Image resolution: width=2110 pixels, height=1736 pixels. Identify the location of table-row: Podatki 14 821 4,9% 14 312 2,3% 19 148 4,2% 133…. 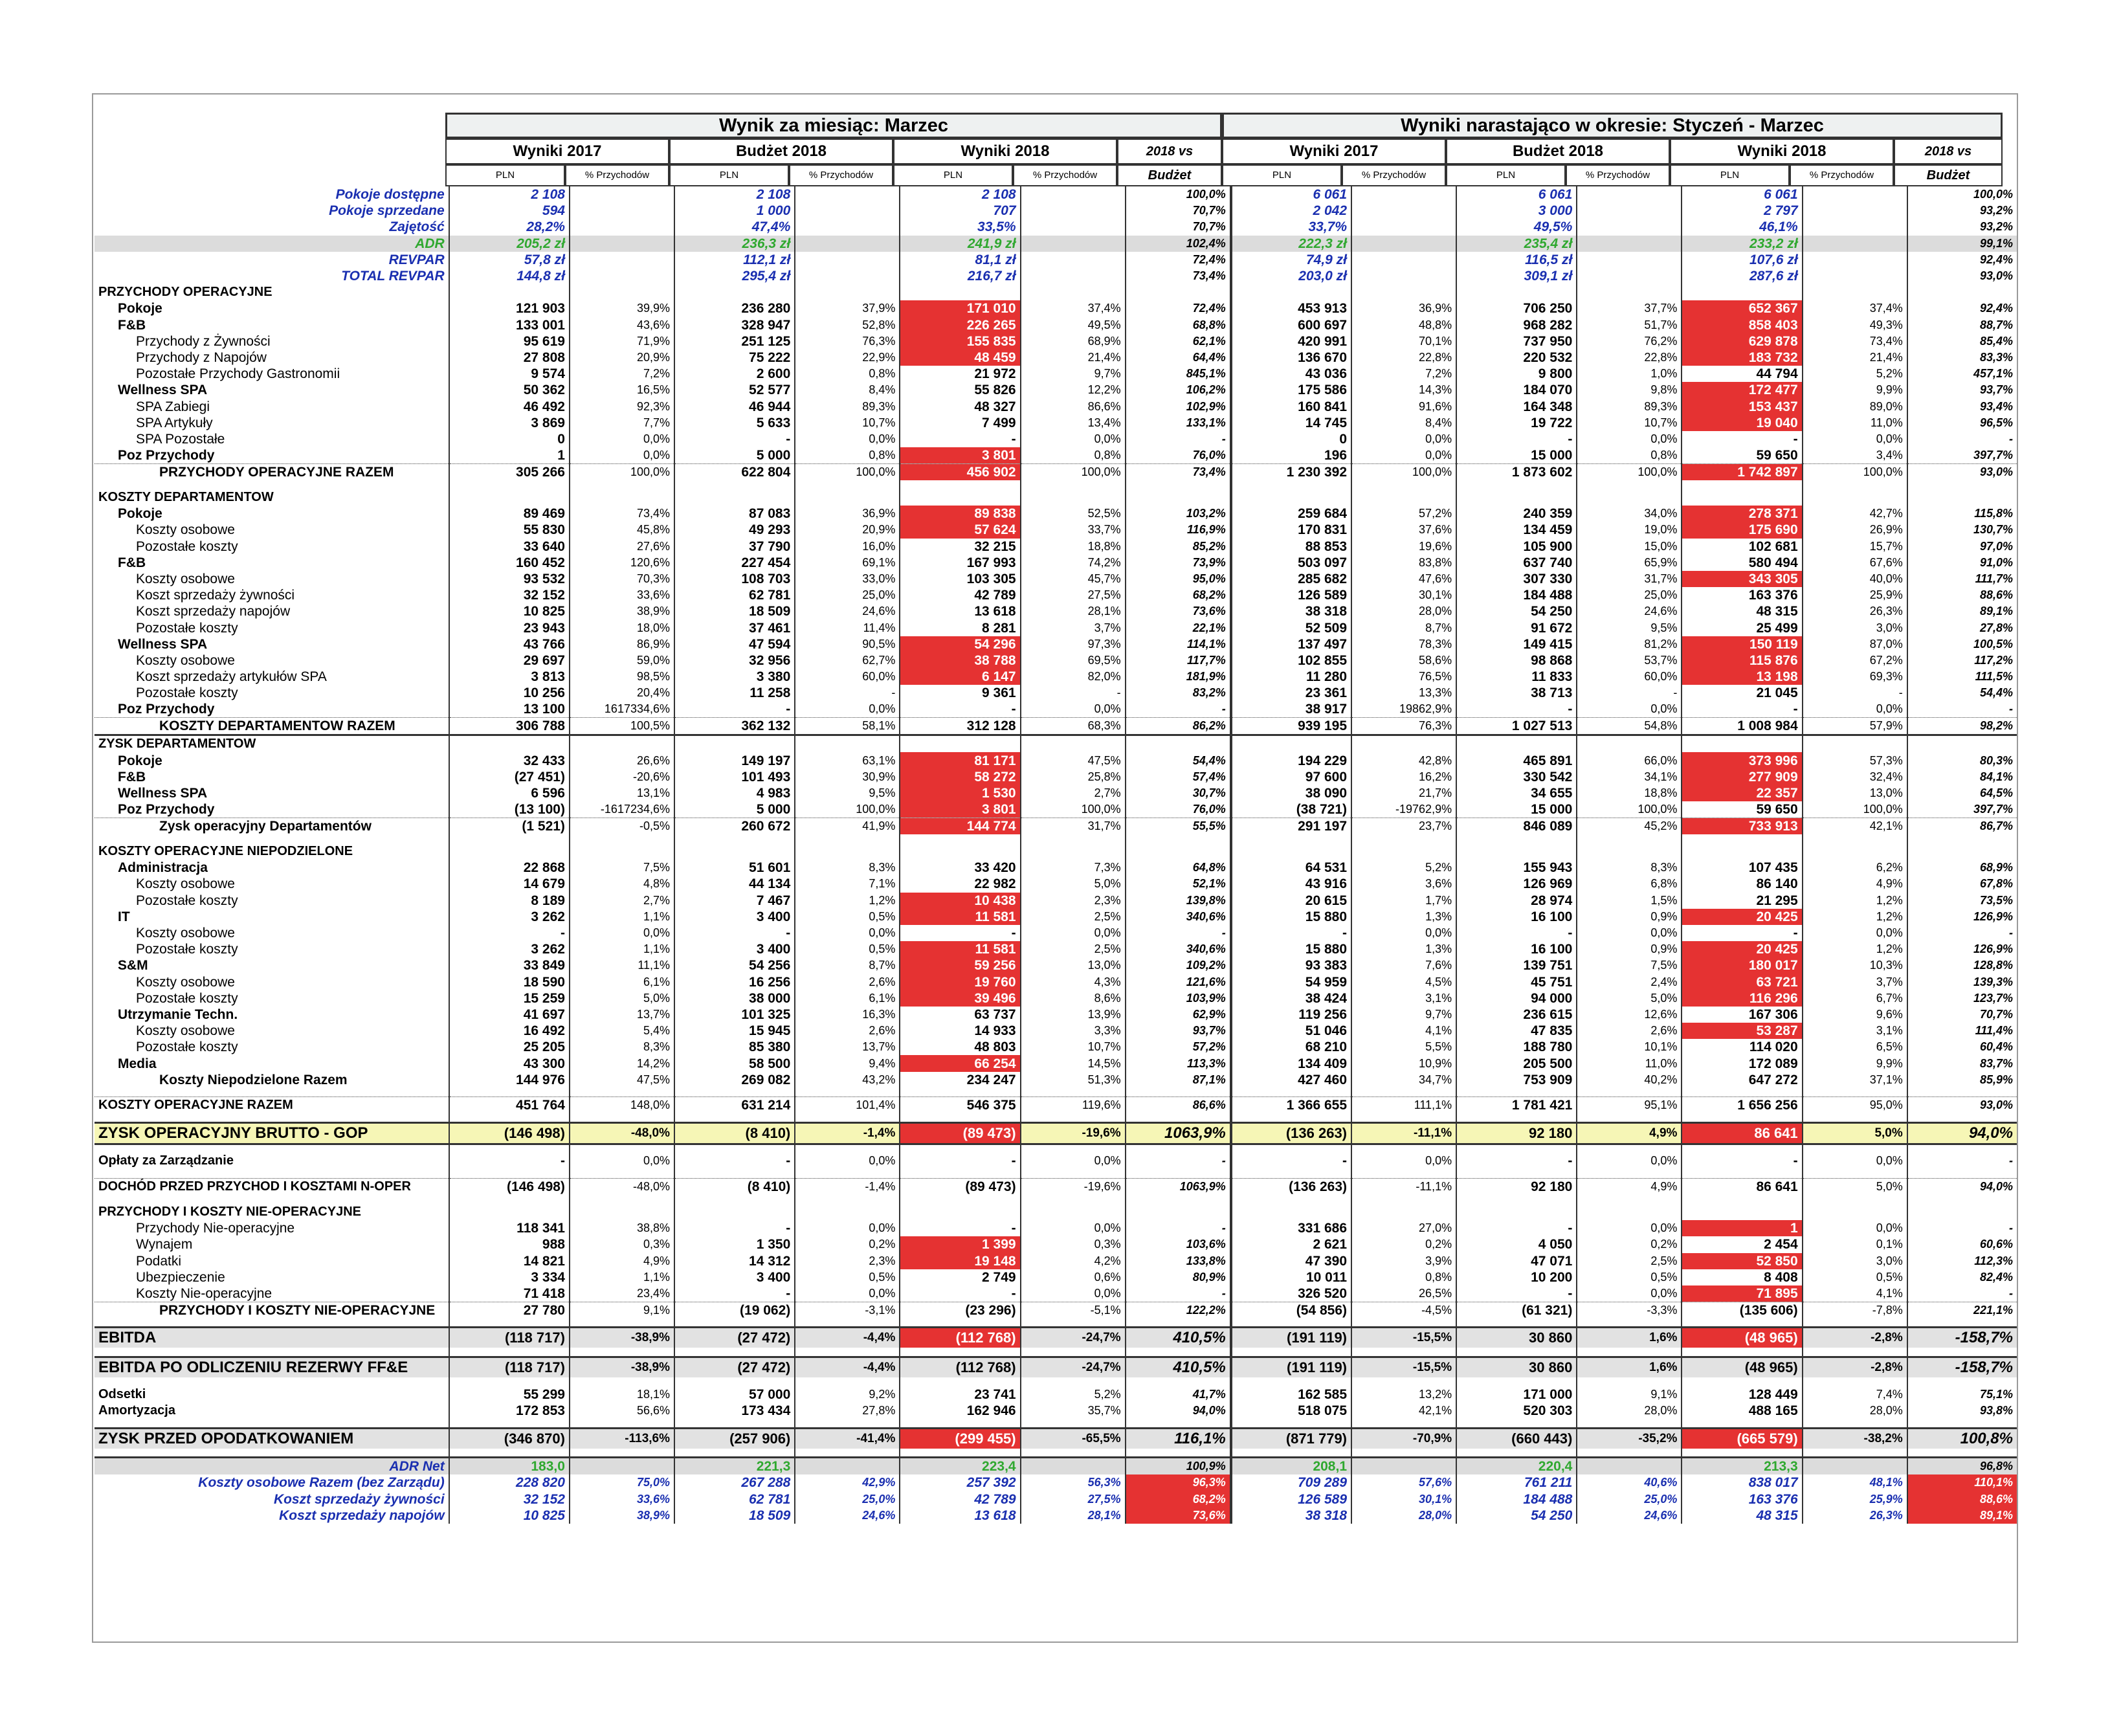
(1055, 1260).